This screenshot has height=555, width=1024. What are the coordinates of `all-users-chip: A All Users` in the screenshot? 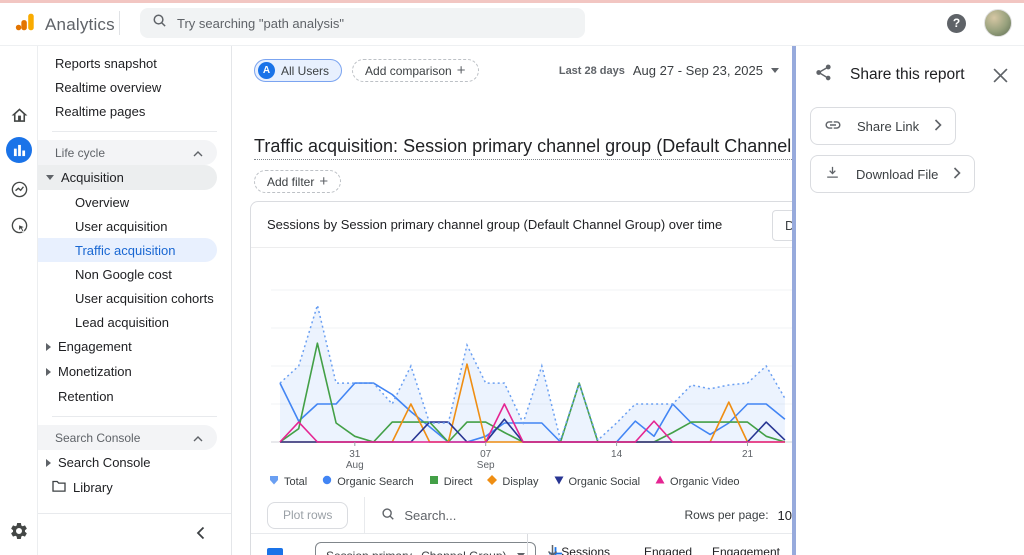 It's located at (298, 70).